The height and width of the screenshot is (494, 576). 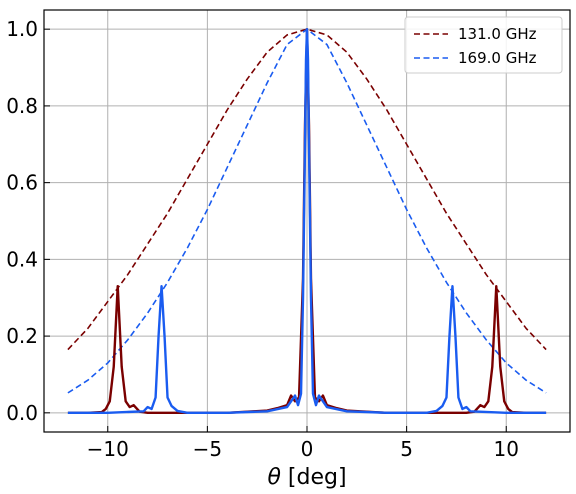 What do you see at coordinates (314, 477) in the screenshot?
I see `x-axis-label-unit: [deg]` at bounding box center [314, 477].